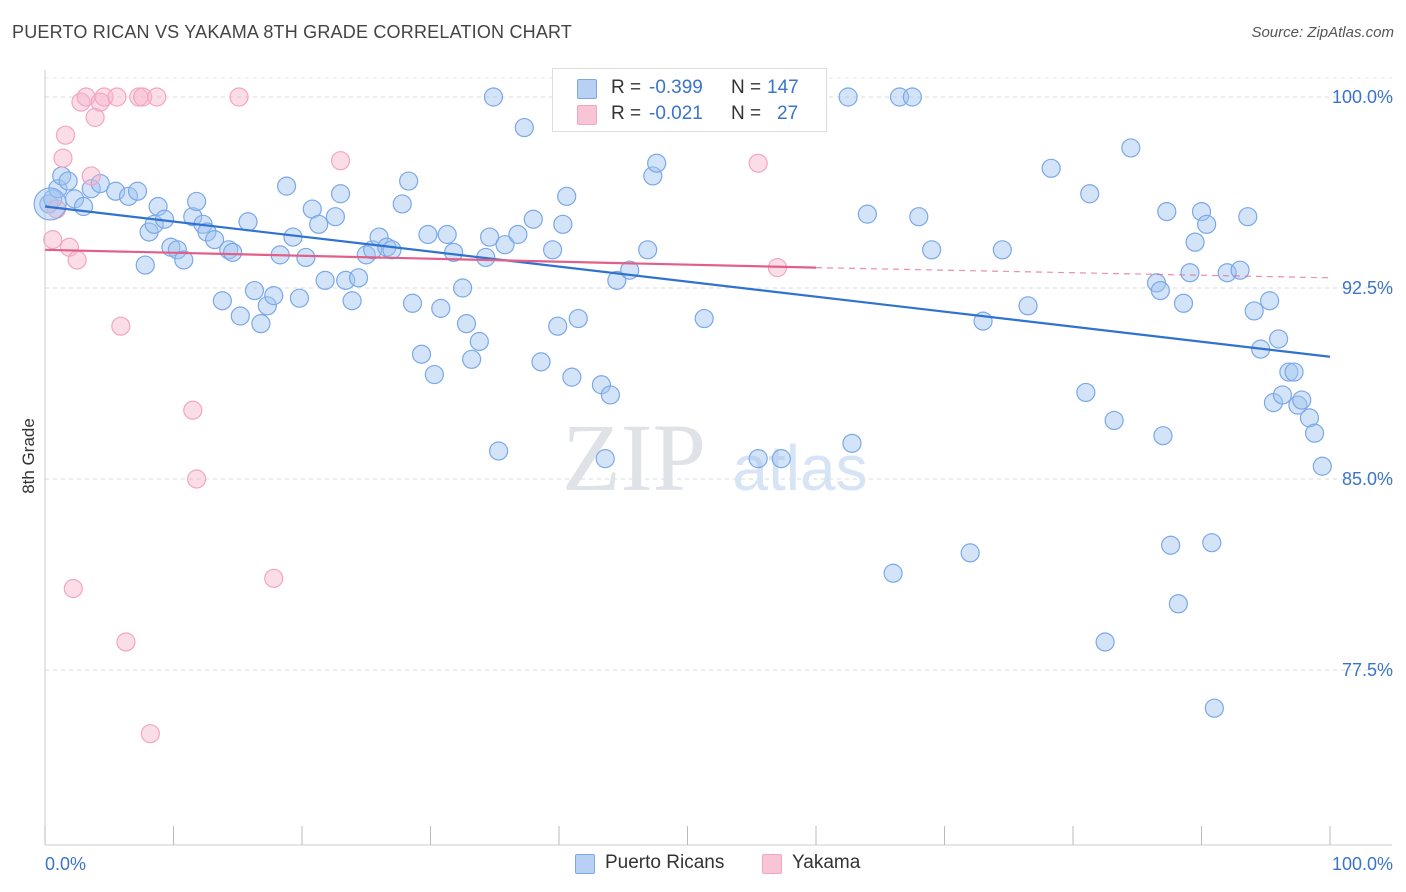  Describe the element at coordinates (65, 864) in the screenshot. I see `x-tick-label: 0.0%` at that location.